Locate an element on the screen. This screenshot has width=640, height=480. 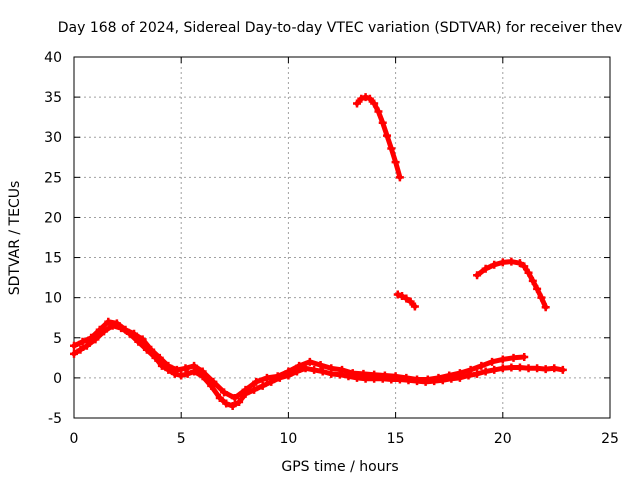
y-tick-label: 30 is located at coordinates (53, 138).